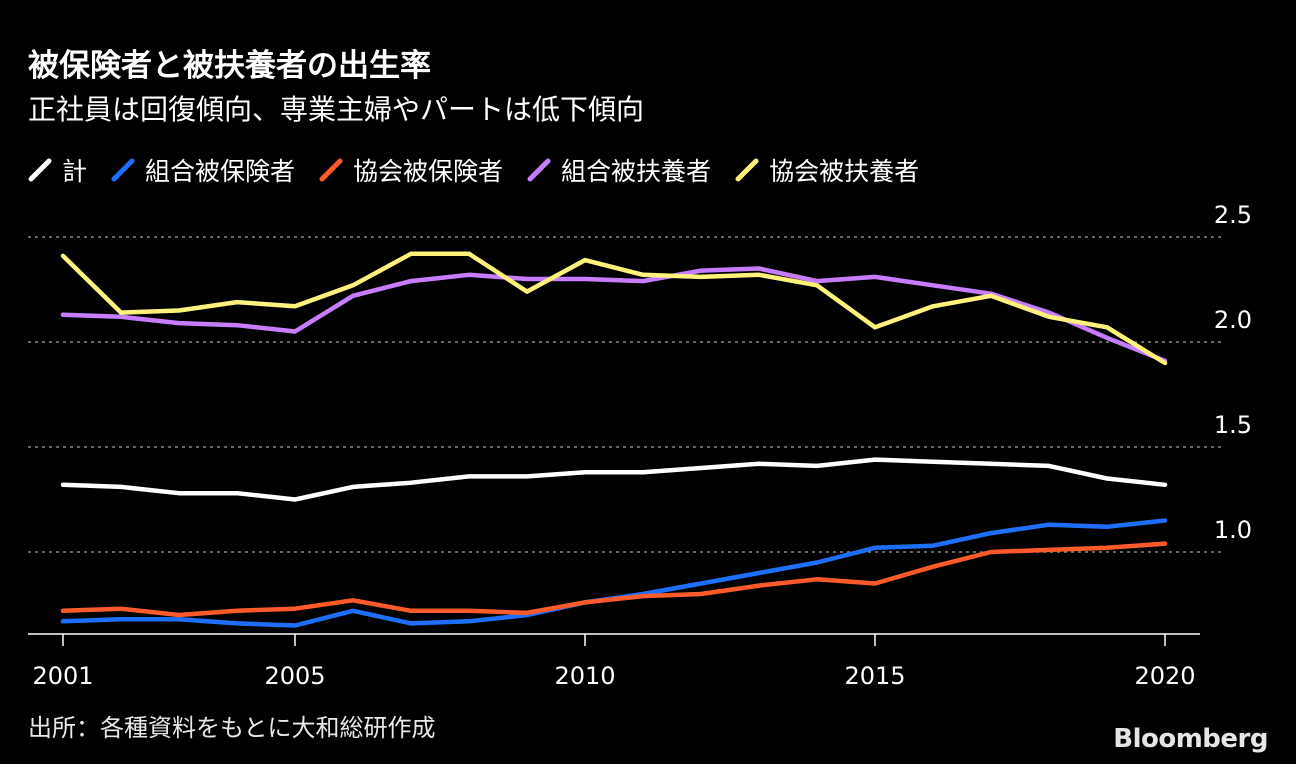 The image size is (1296, 764). What do you see at coordinates (1233, 425) in the screenshot?
I see `y-tick-label-1.5: 1.5` at bounding box center [1233, 425].